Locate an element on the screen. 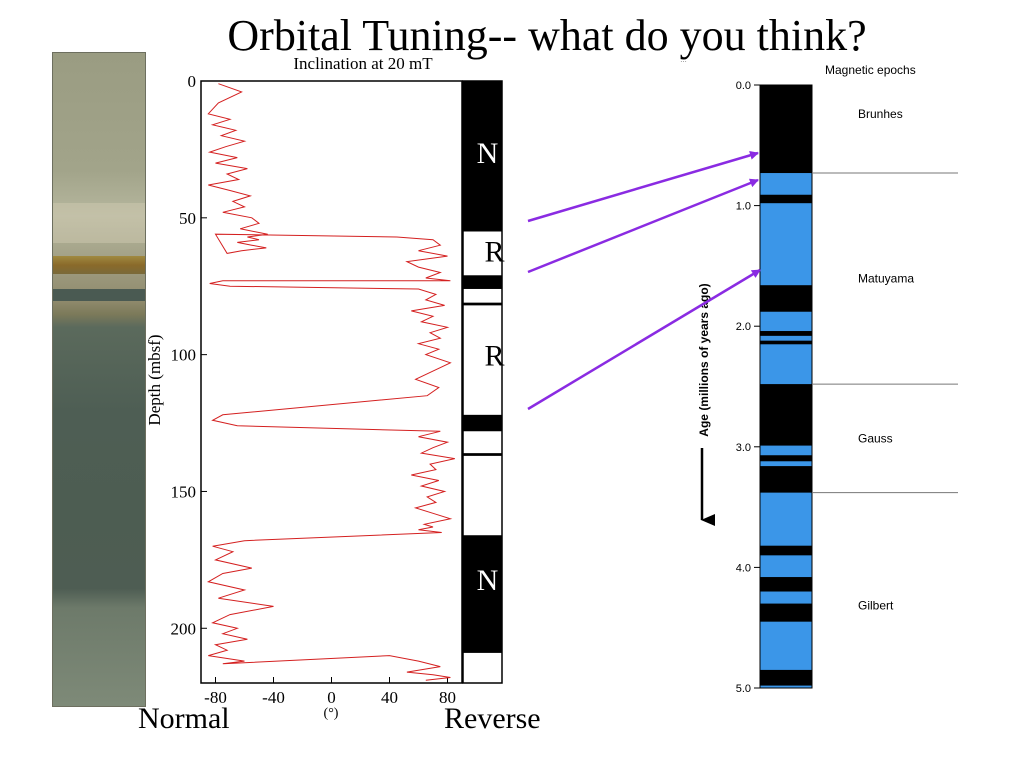 Image resolution: width=1024 pixels, height=768 pixels. epoch-label: Gilbert is located at coordinates (876, 605).